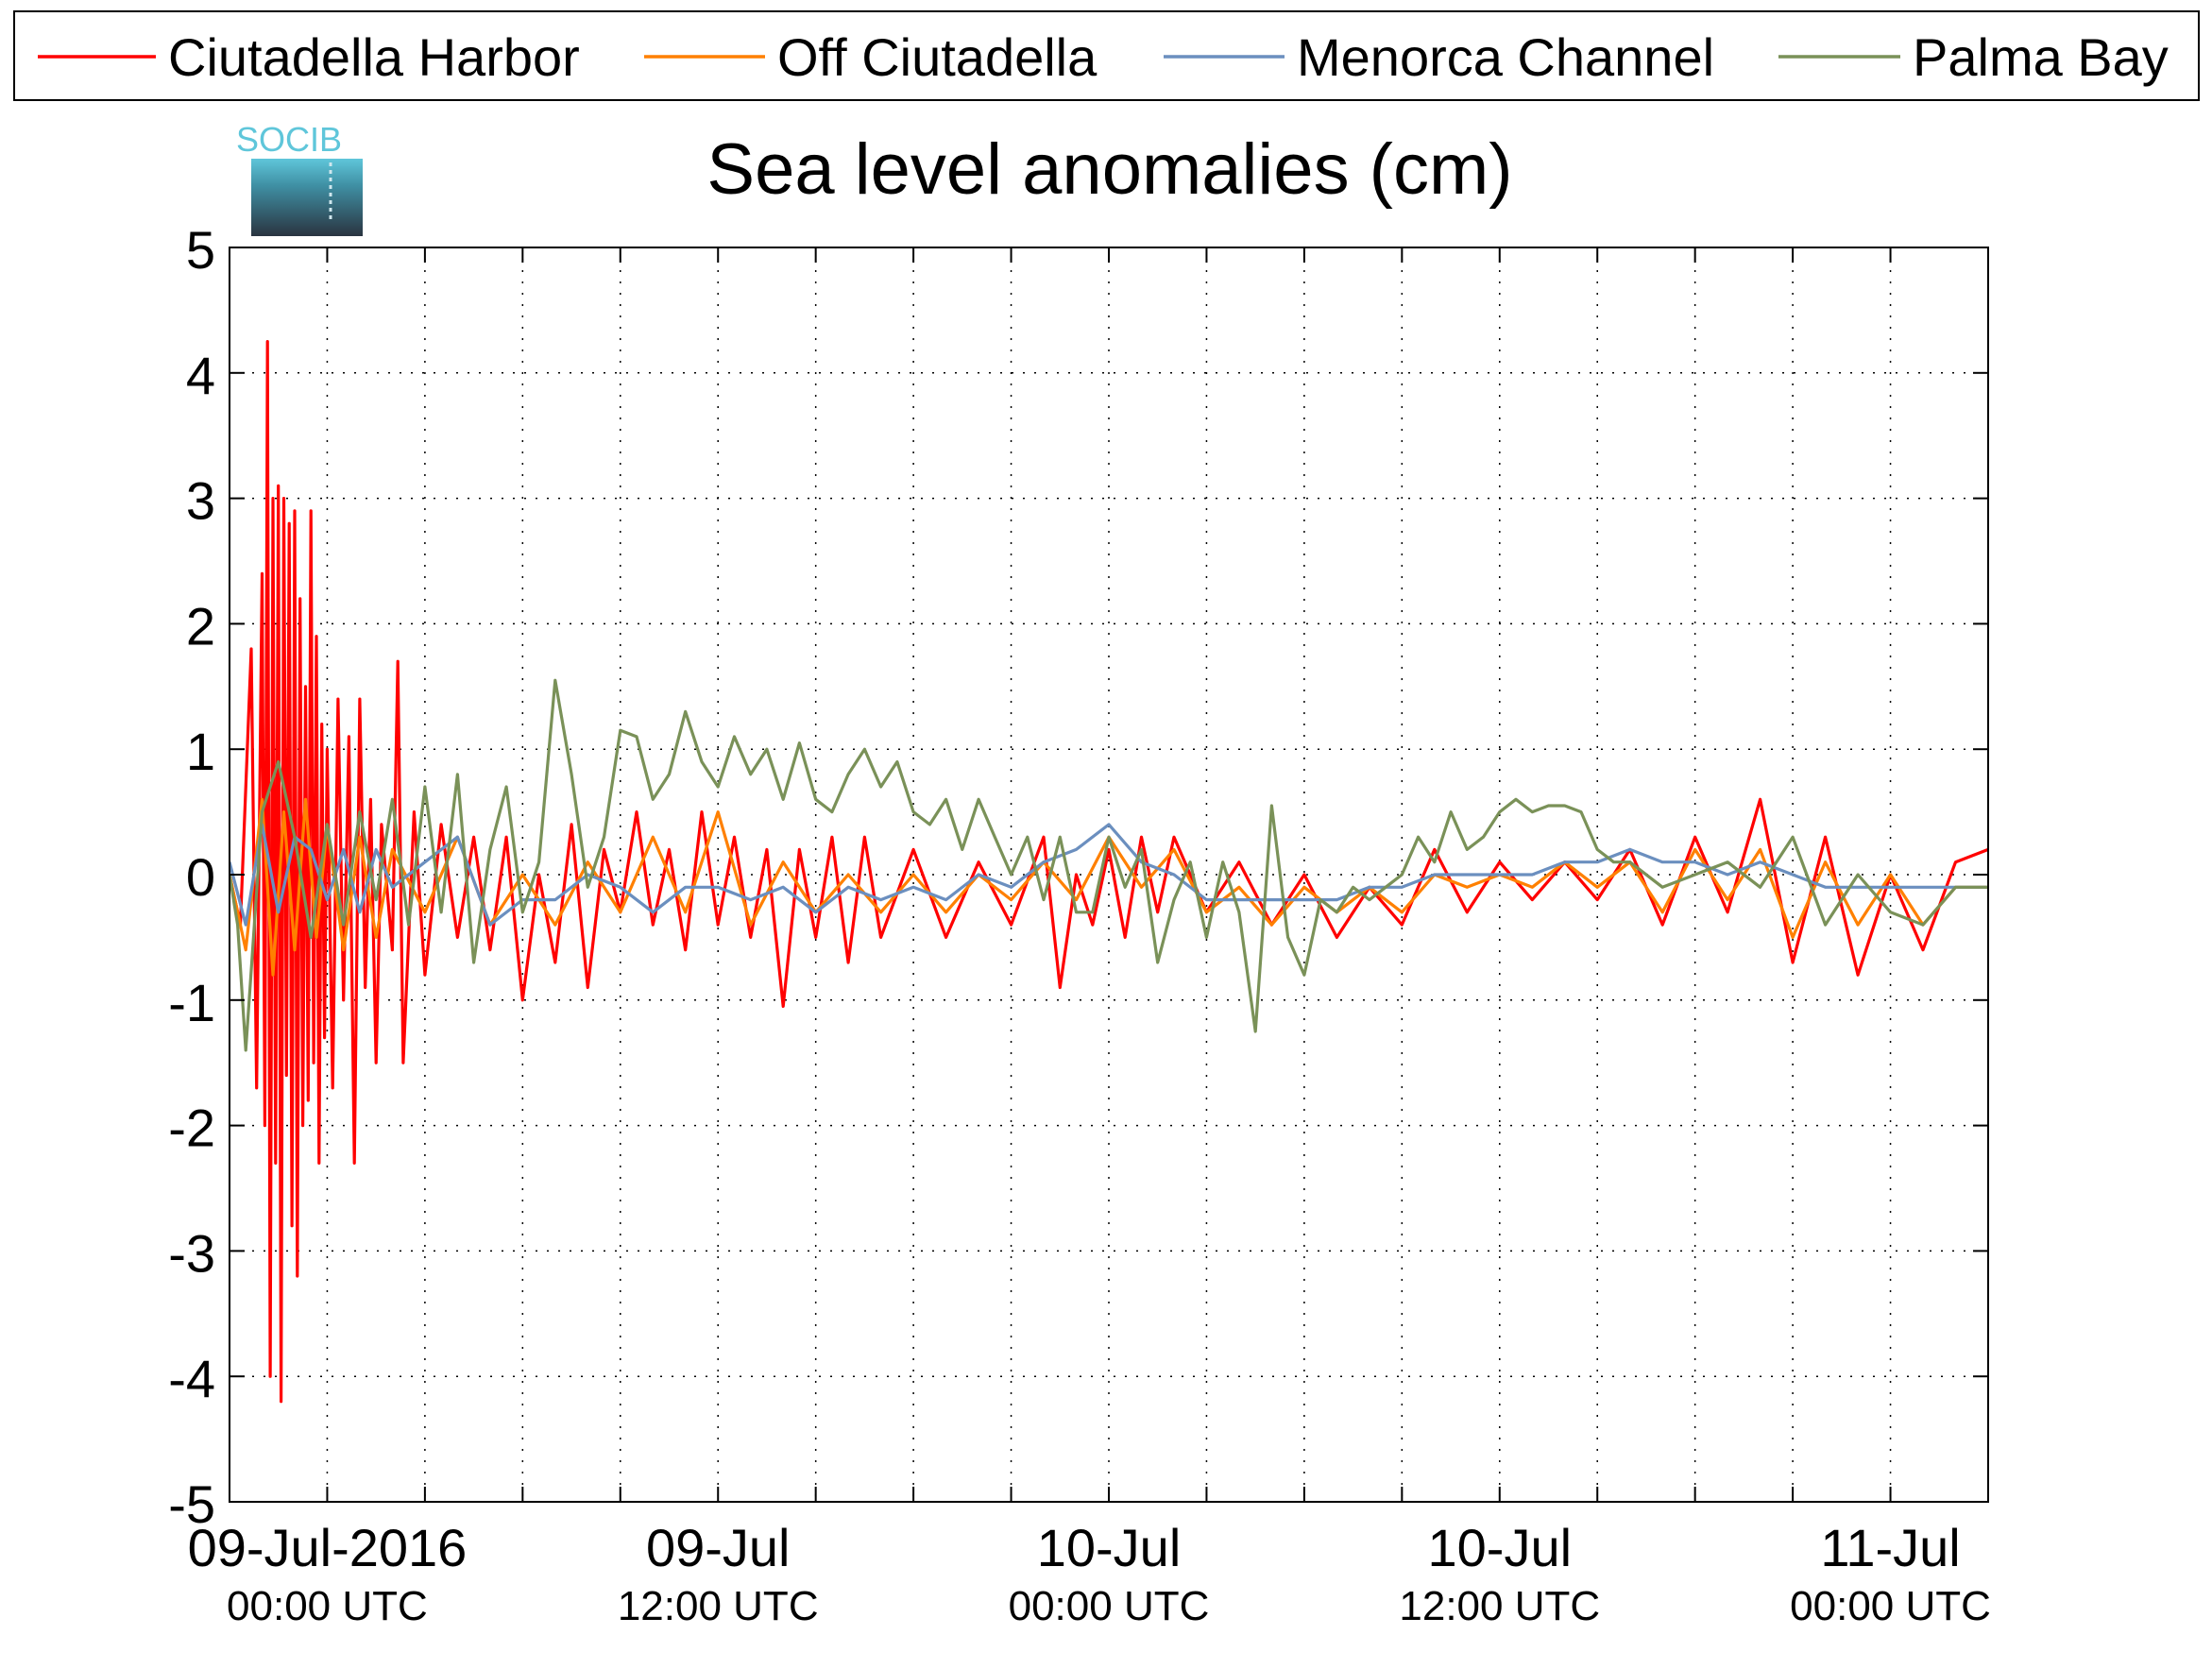 The height and width of the screenshot is (1669, 2212). I want to click on x-tick-date-label: 11-Jul, so click(1890, 1548).